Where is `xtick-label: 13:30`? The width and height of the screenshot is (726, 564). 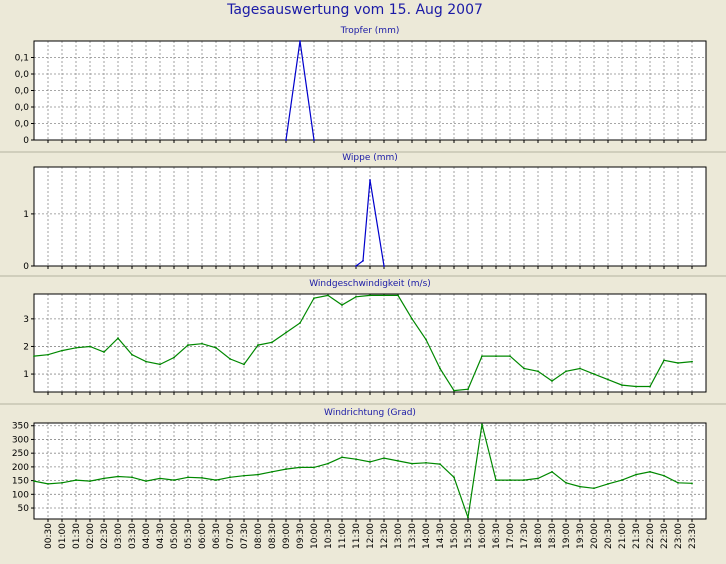
xtick-label: 13:30 is located at coordinates (413, 536).